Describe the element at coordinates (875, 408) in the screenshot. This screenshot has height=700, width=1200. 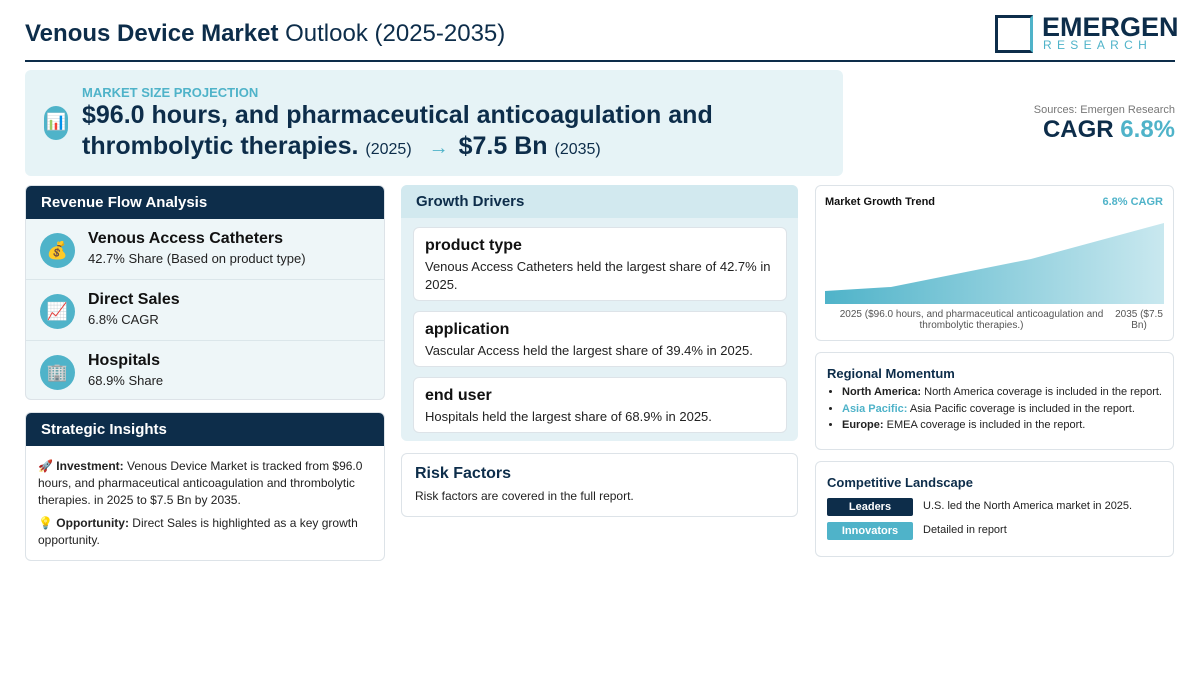
I see `region: Asia Pacific:` at that location.